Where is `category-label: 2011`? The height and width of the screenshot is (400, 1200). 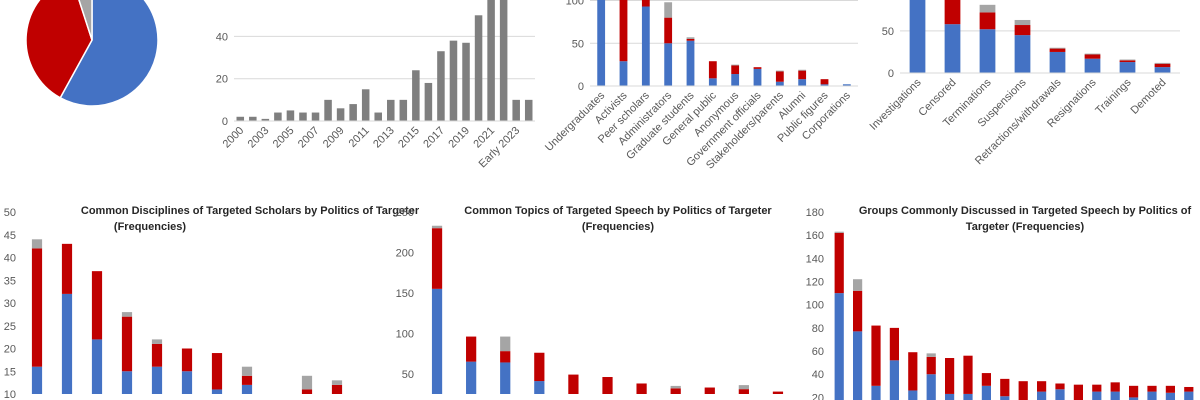 category-label: 2011 is located at coordinates (359, 137).